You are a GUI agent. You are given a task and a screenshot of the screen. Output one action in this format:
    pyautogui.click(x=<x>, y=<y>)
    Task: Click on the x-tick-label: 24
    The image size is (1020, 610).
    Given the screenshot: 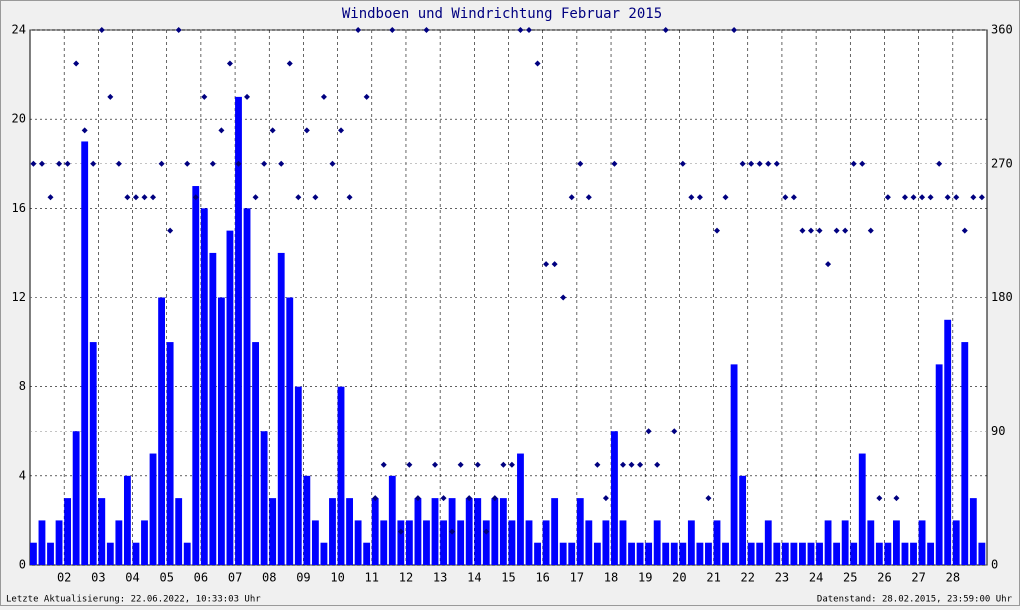 What is the action you would take?
    pyautogui.click(x=816, y=578)
    